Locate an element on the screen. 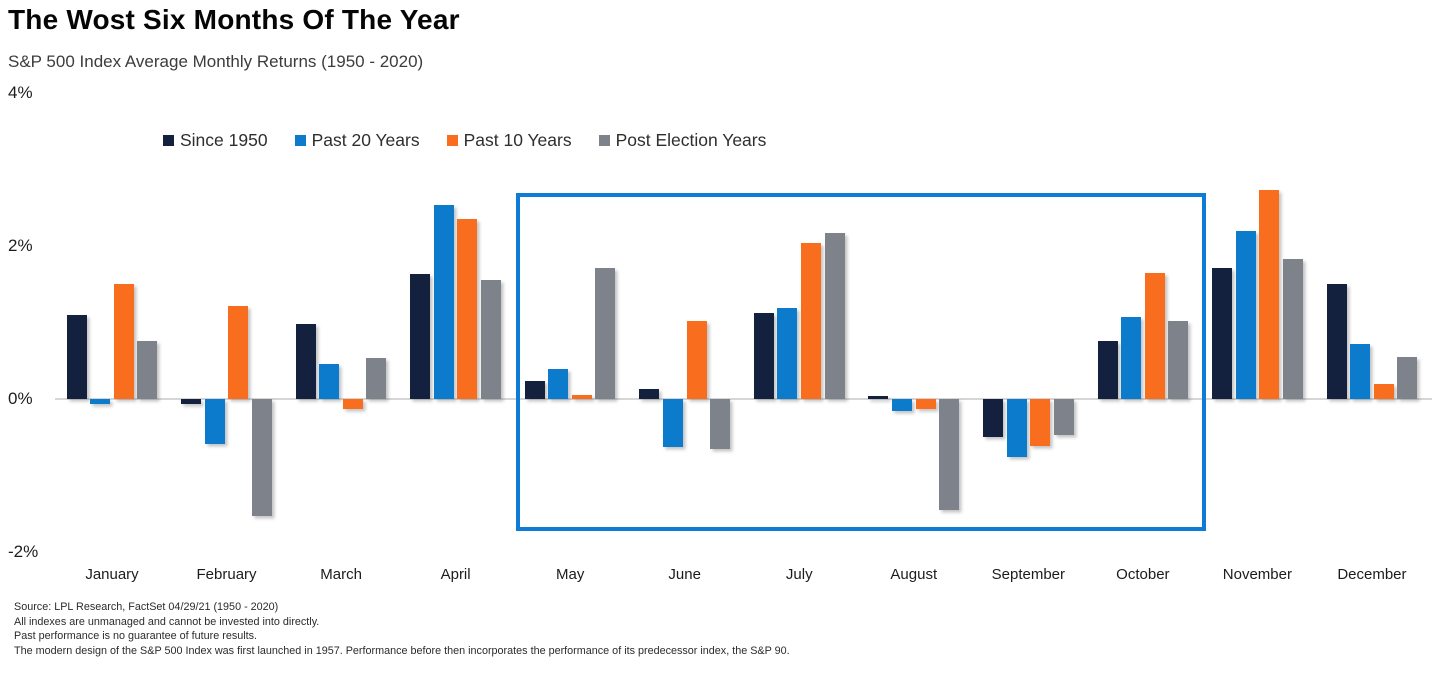  bar-since-1950-october is located at coordinates (1107, 369).